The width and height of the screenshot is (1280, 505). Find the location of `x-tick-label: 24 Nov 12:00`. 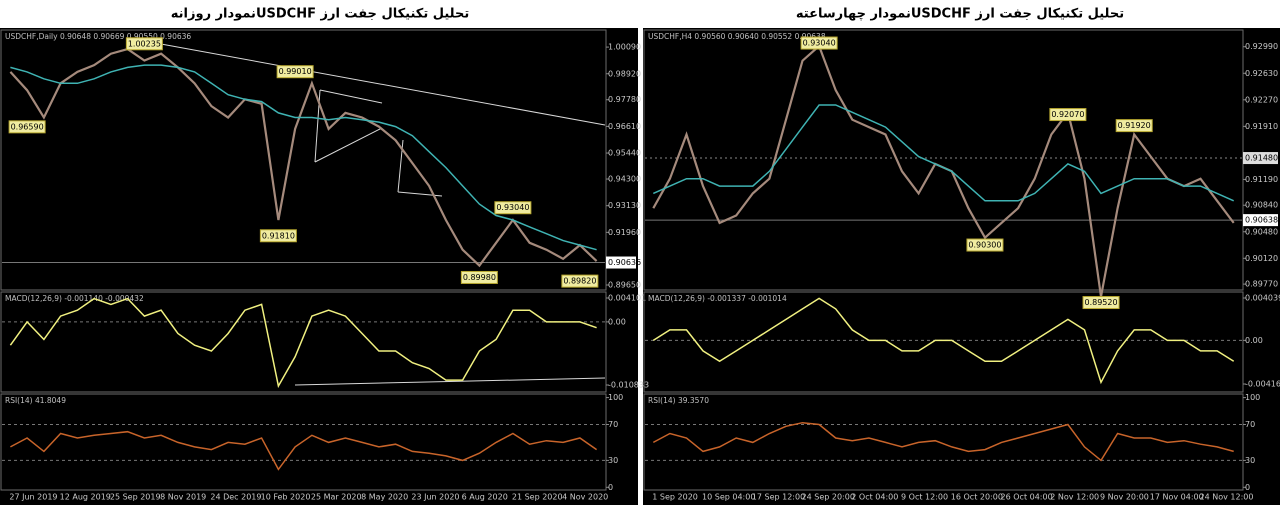

x-tick-label: 24 Nov 12:00 is located at coordinates (1227, 497).